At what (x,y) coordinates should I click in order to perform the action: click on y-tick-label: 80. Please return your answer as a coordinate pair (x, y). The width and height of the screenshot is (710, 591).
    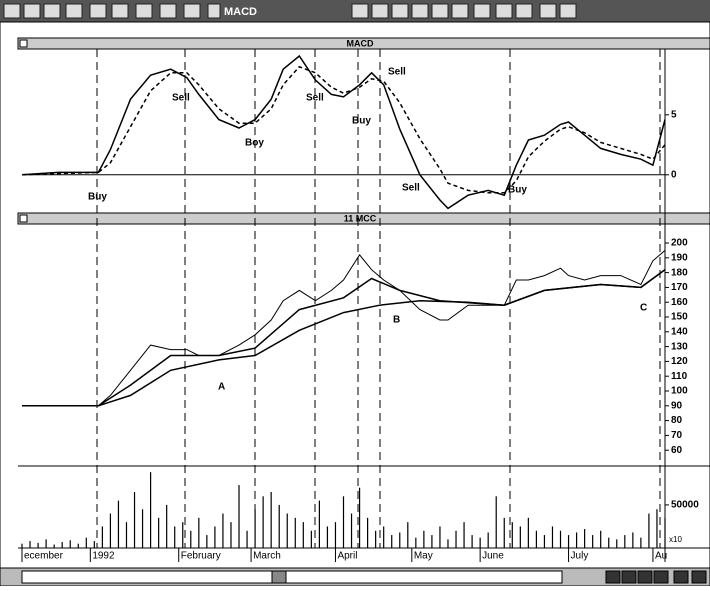
    Looking at the image, I should click on (677, 420).